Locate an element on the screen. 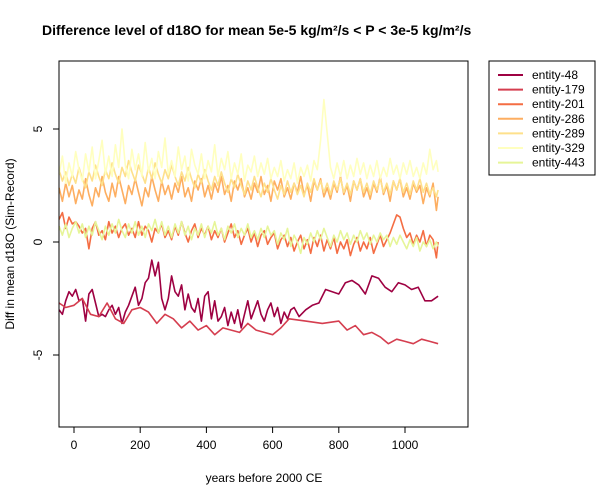 The width and height of the screenshot is (600, 500). x-tick-label: 800 is located at coordinates (339, 445).